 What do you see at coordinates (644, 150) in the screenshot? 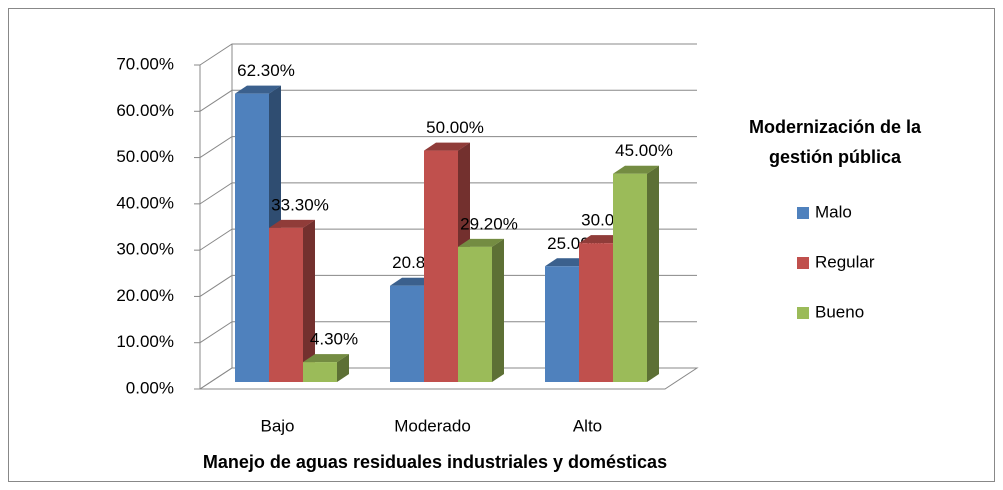
I see `value-label: 45.00%` at bounding box center [644, 150].